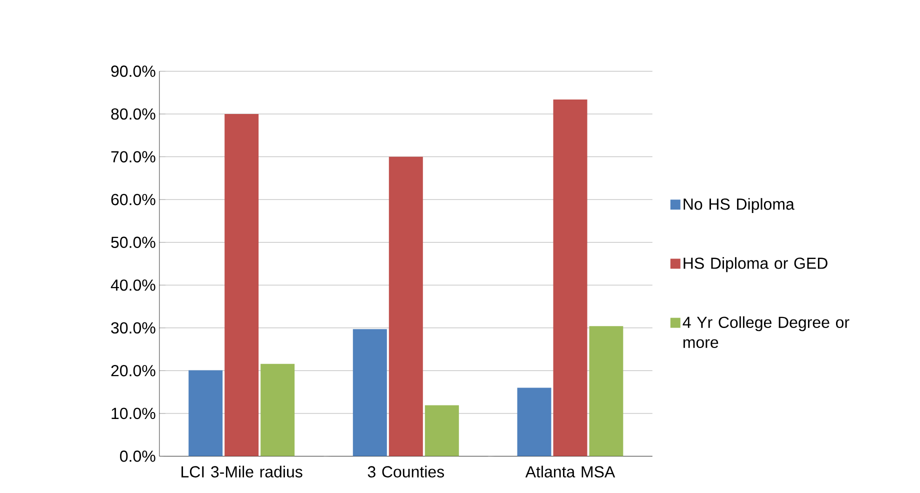 This screenshot has width=920, height=493. I want to click on y-tick-label: 50.0%, so click(133, 242).